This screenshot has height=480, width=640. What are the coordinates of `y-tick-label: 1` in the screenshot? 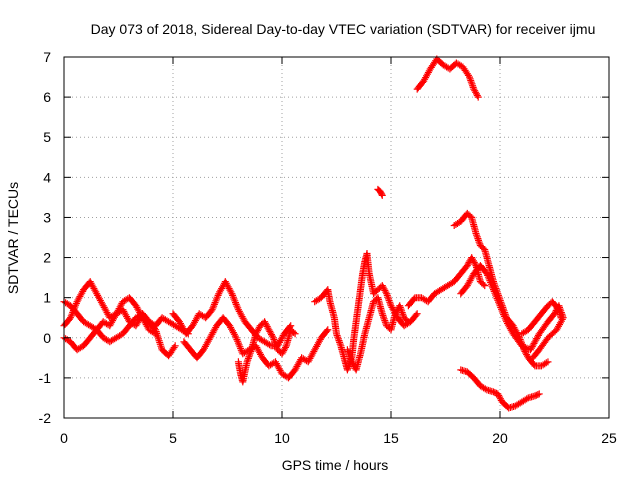 It's located at (47, 298).